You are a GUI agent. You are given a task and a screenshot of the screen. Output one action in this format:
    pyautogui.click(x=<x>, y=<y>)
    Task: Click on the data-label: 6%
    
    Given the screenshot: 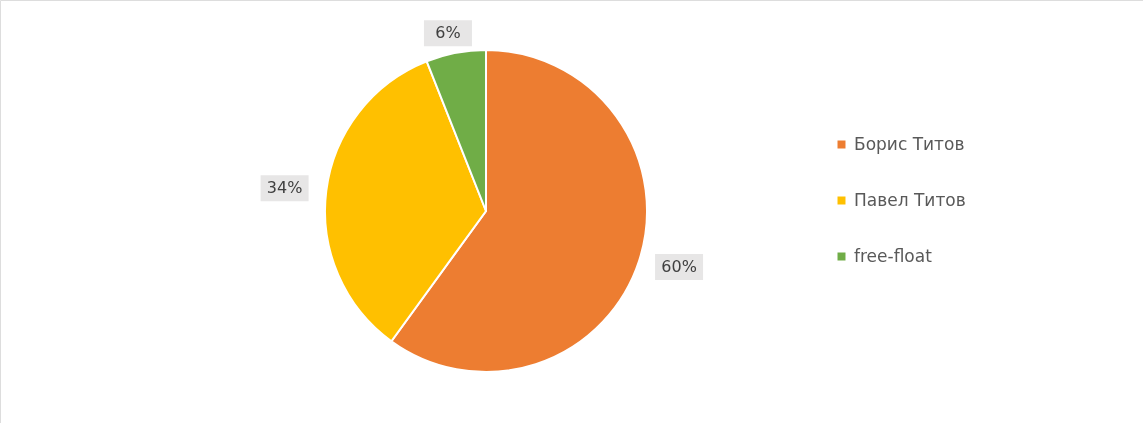 What is the action you would take?
    pyautogui.click(x=448, y=33)
    